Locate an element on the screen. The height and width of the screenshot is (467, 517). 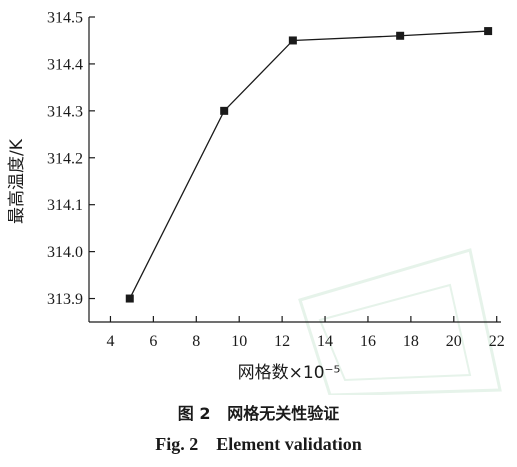
x-tick-label: 18 is located at coordinates (411, 341).